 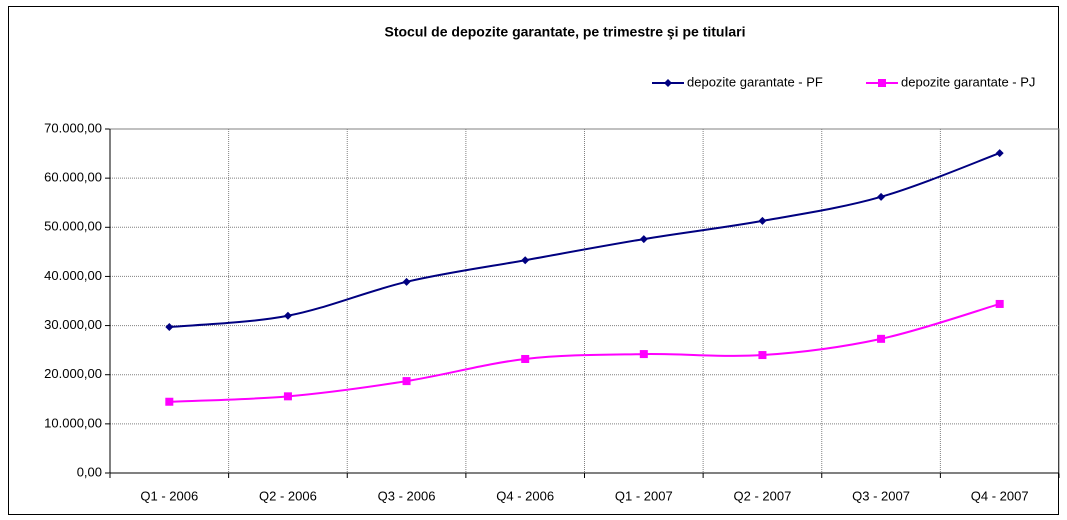 I want to click on y-tick-label: 20.000,00, so click(x=73, y=373).